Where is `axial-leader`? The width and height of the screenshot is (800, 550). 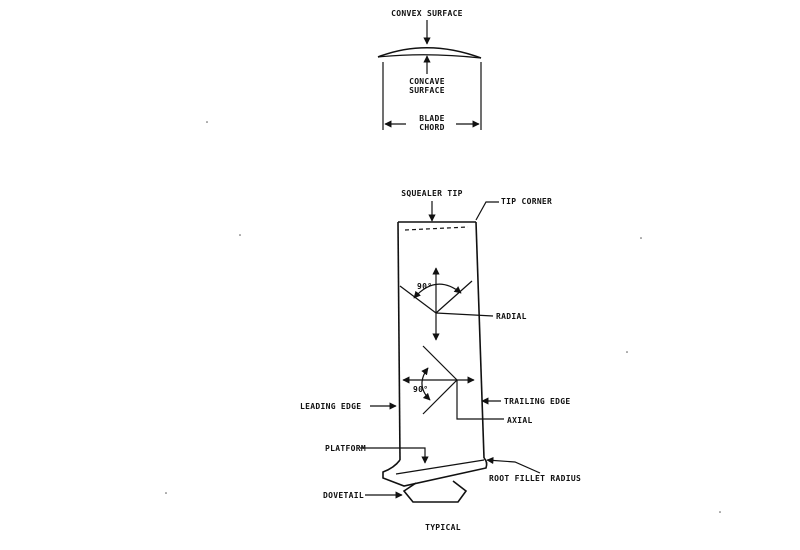 axial-leader is located at coordinates (480, 400).